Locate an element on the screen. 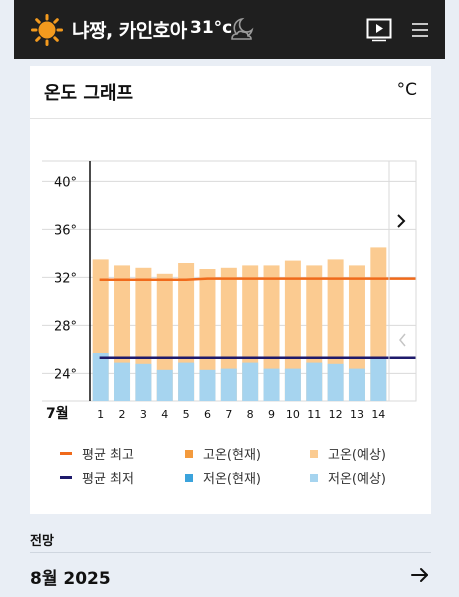 The width and height of the screenshot is (459, 597). legend-item: 고온(현재) is located at coordinates (223, 453).